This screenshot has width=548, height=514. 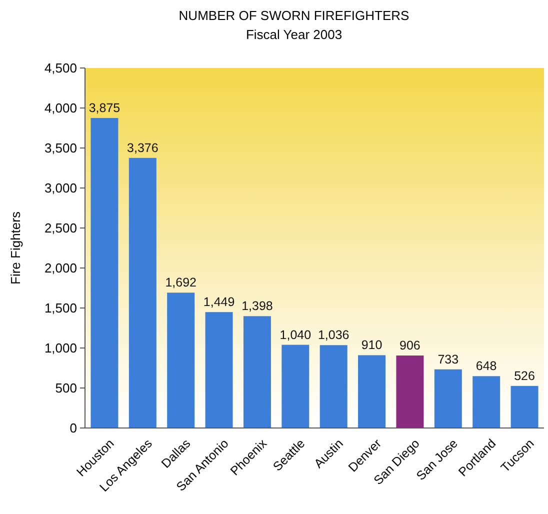 I want to click on y-tick-label: 0, so click(x=73, y=428).